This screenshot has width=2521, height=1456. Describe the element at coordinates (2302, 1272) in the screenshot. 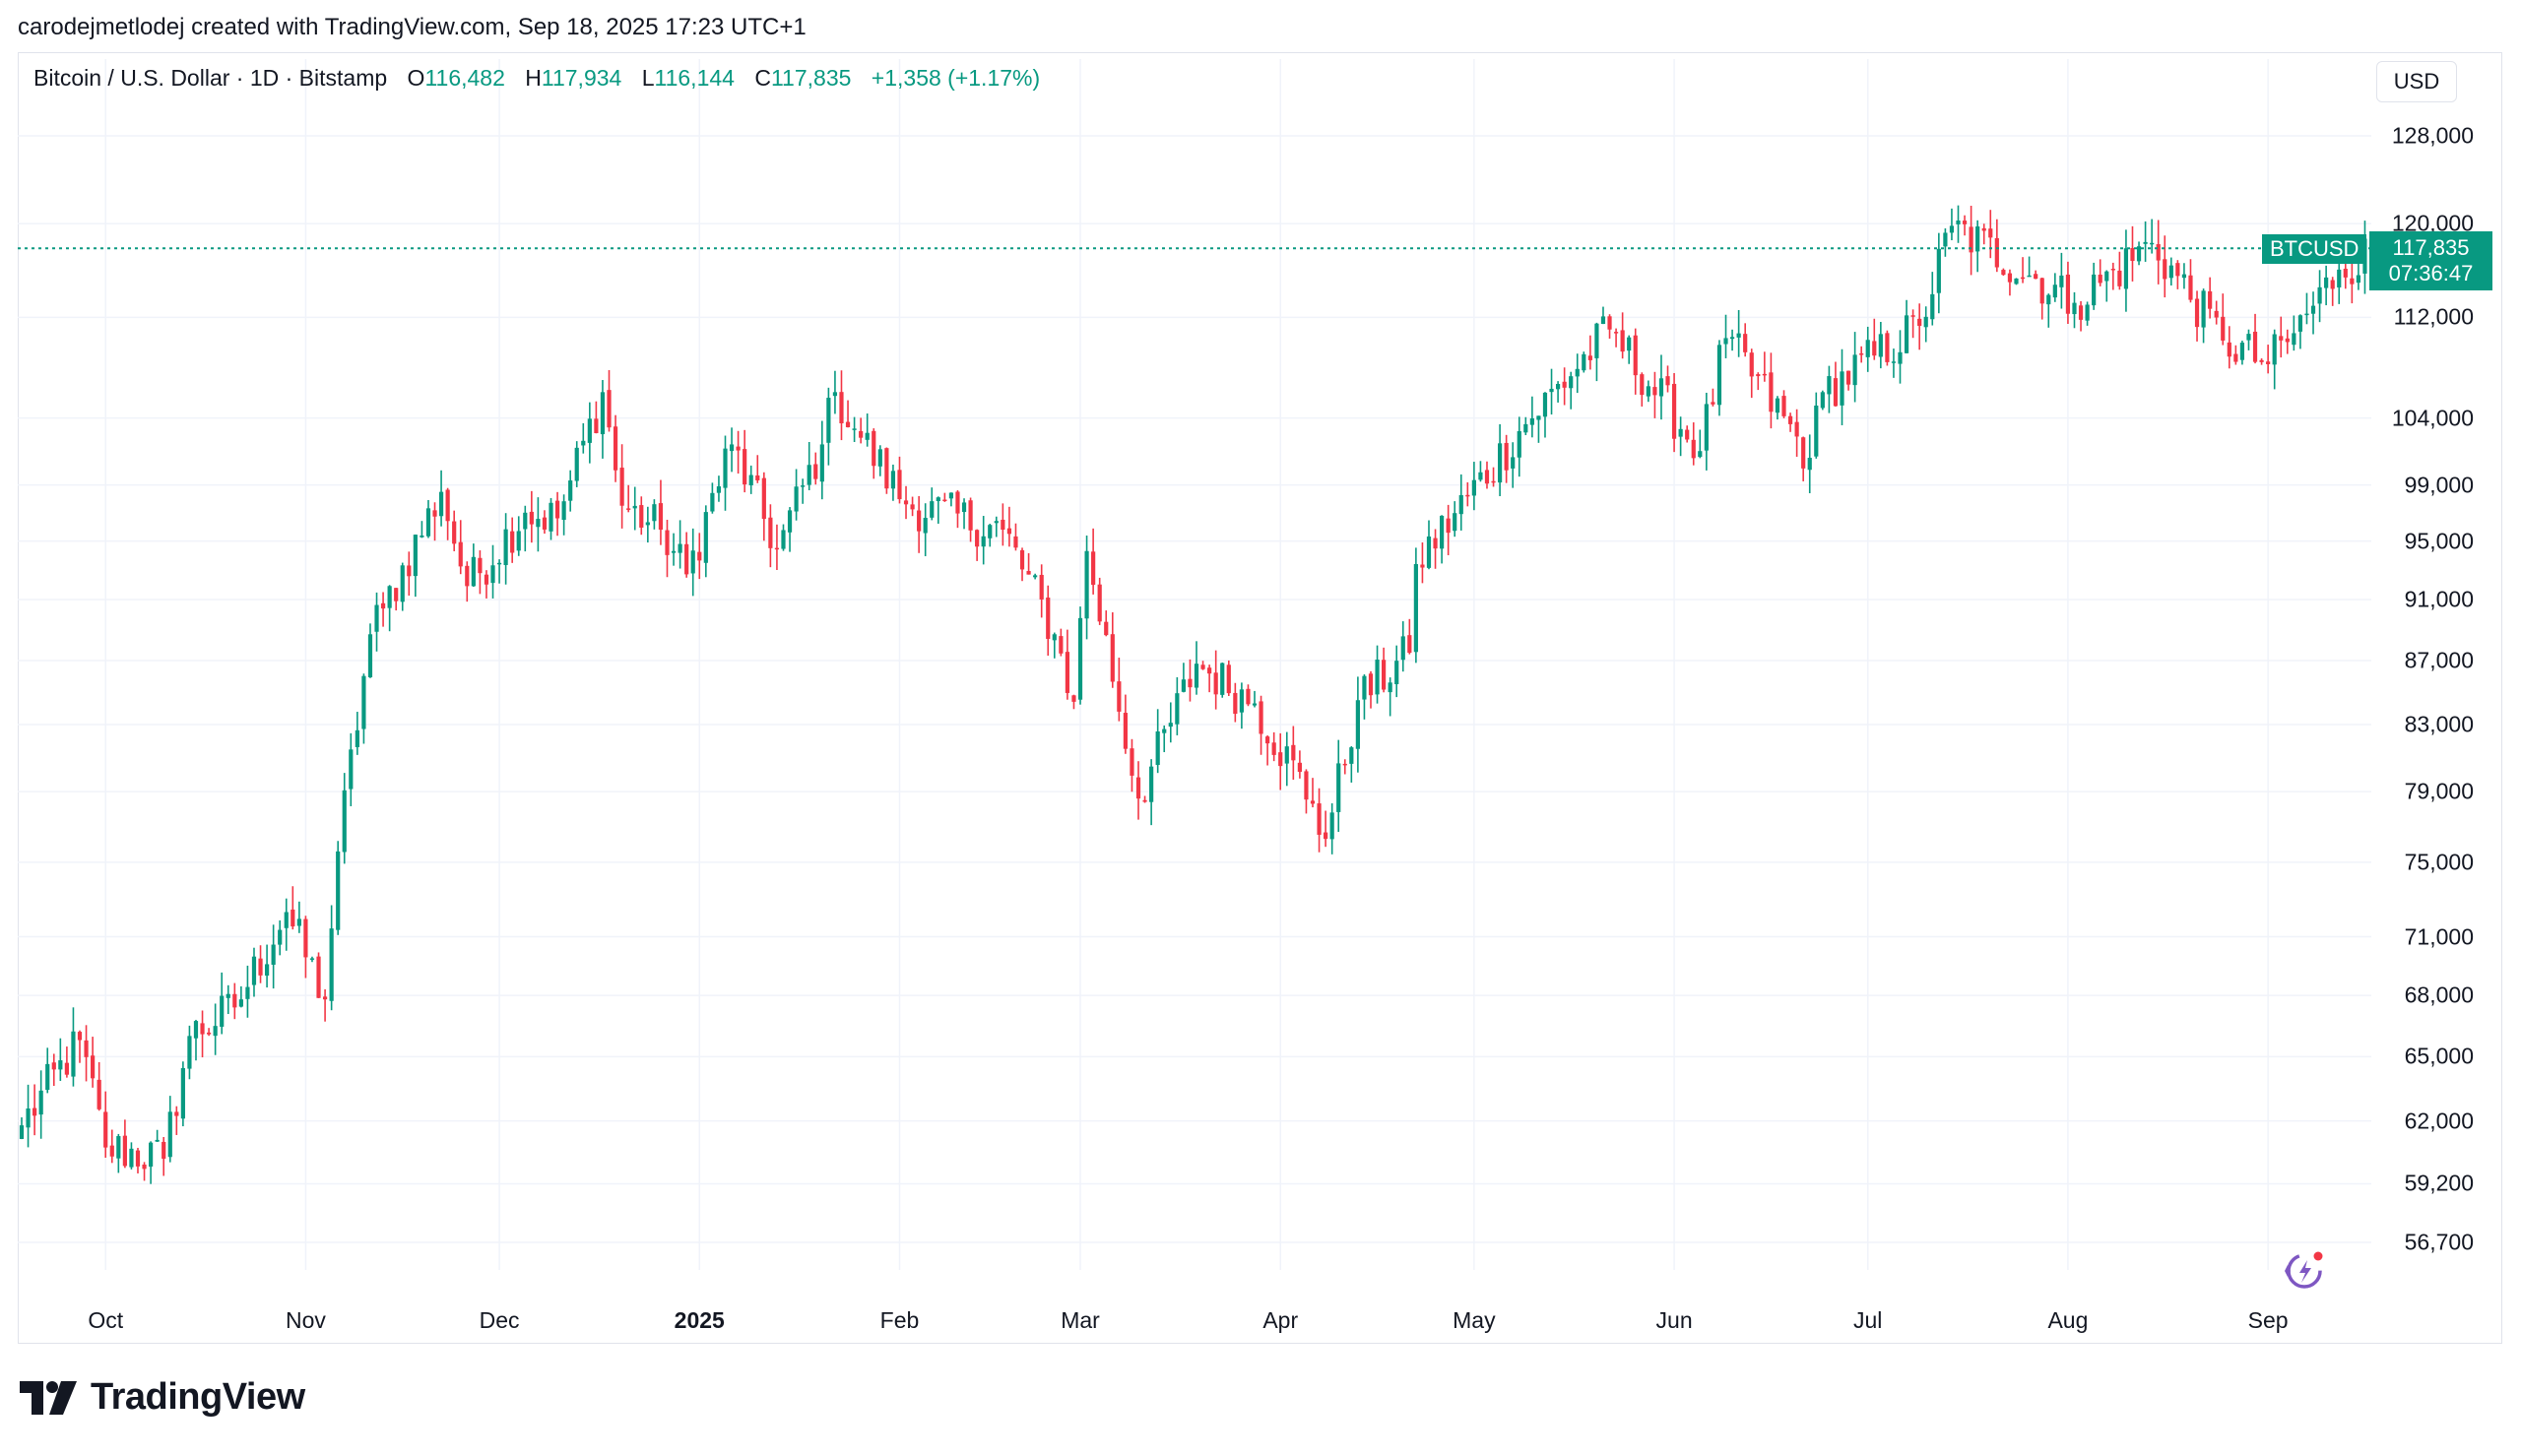

I see `assistant-icon` at that location.